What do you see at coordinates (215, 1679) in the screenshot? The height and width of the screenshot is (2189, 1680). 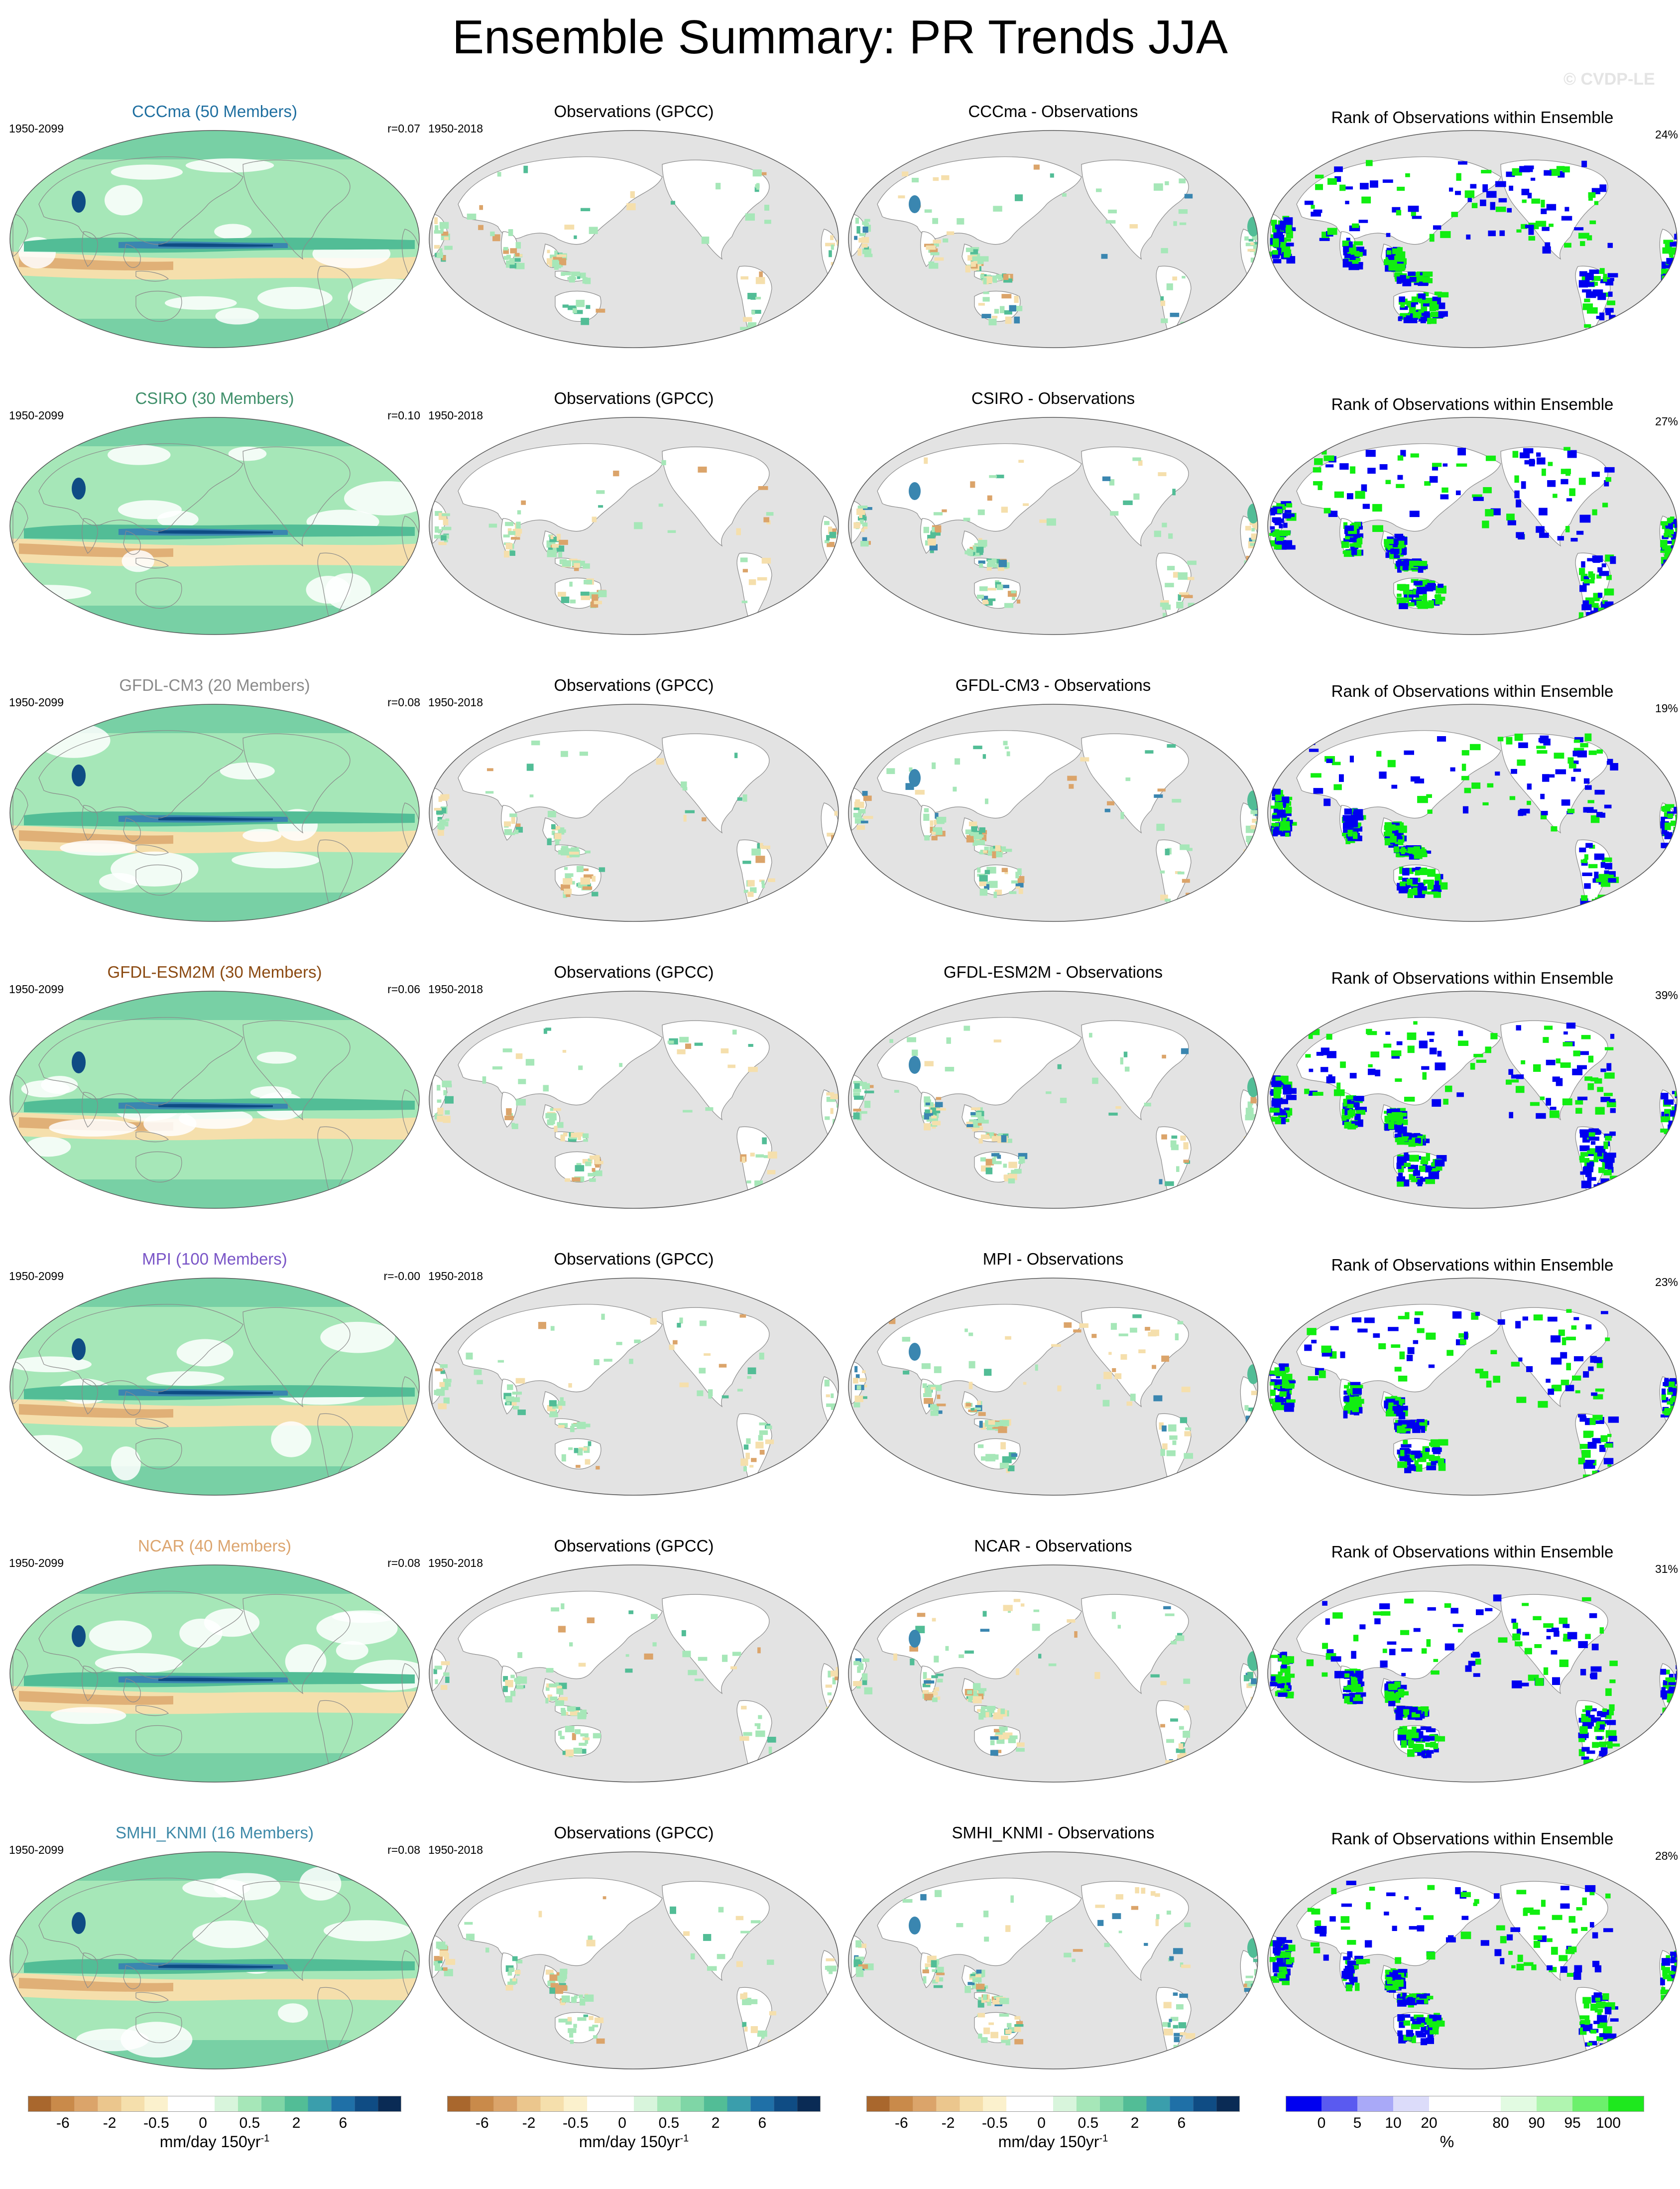 I see `equatorial-wet-max` at bounding box center [215, 1679].